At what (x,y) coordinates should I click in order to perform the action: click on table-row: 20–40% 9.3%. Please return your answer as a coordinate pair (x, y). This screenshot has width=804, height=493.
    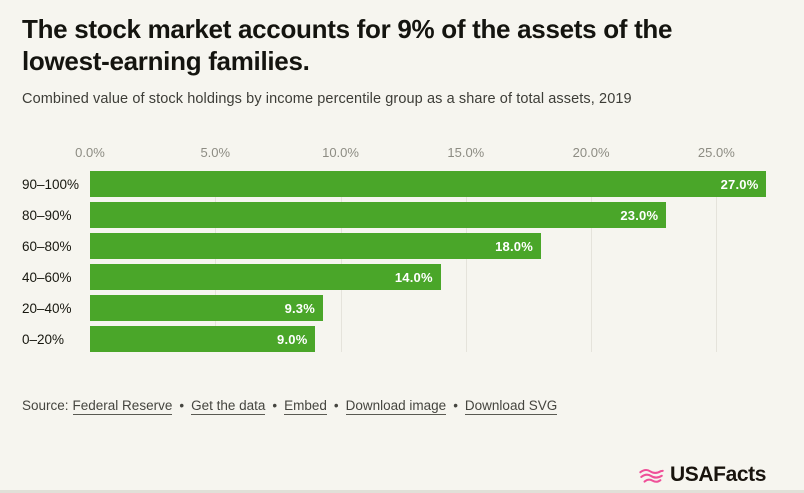
    Looking at the image, I should click on (400, 308).